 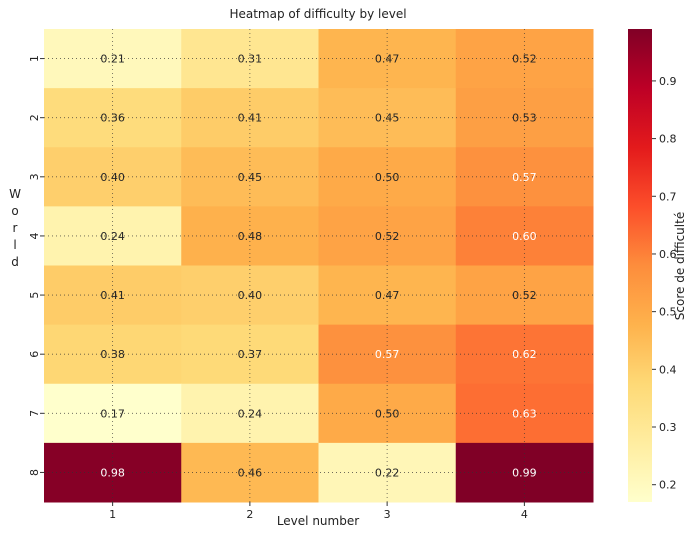 What do you see at coordinates (640, 265) in the screenshot?
I see `colorbar-gradient` at bounding box center [640, 265].